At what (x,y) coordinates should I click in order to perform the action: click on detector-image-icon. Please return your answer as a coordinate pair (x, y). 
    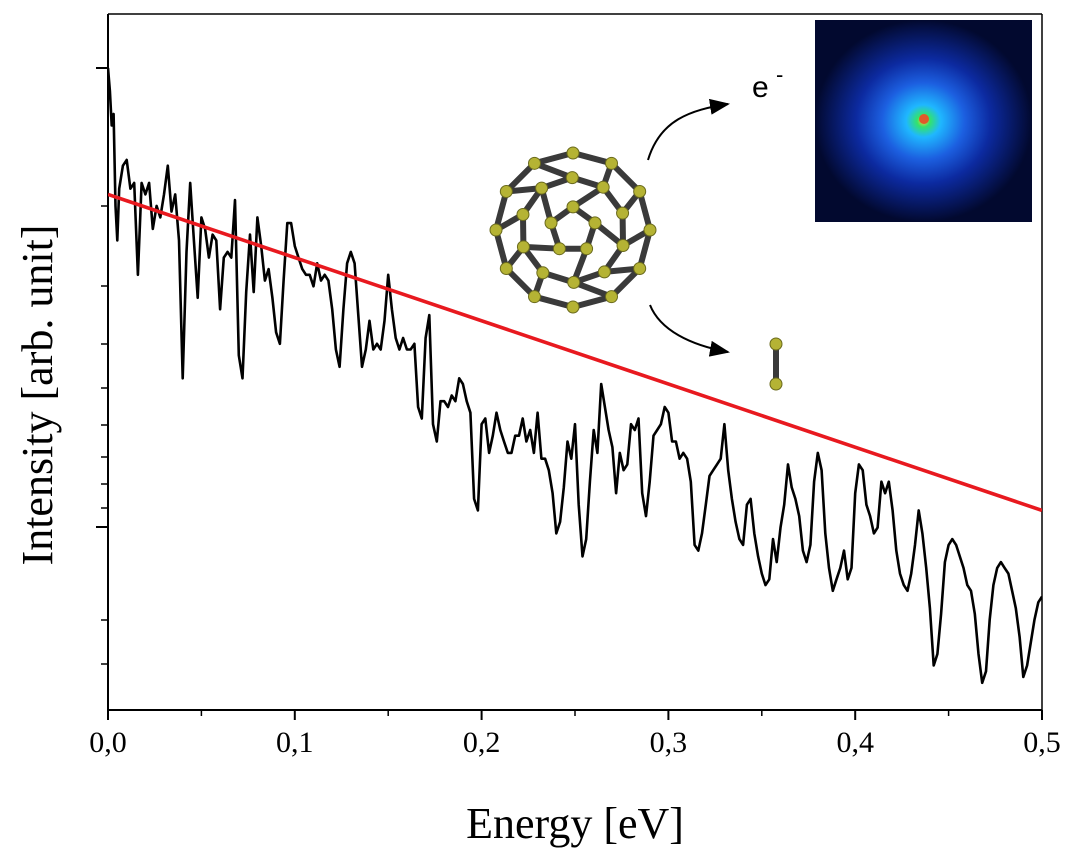
    Looking at the image, I should click on (923, 121).